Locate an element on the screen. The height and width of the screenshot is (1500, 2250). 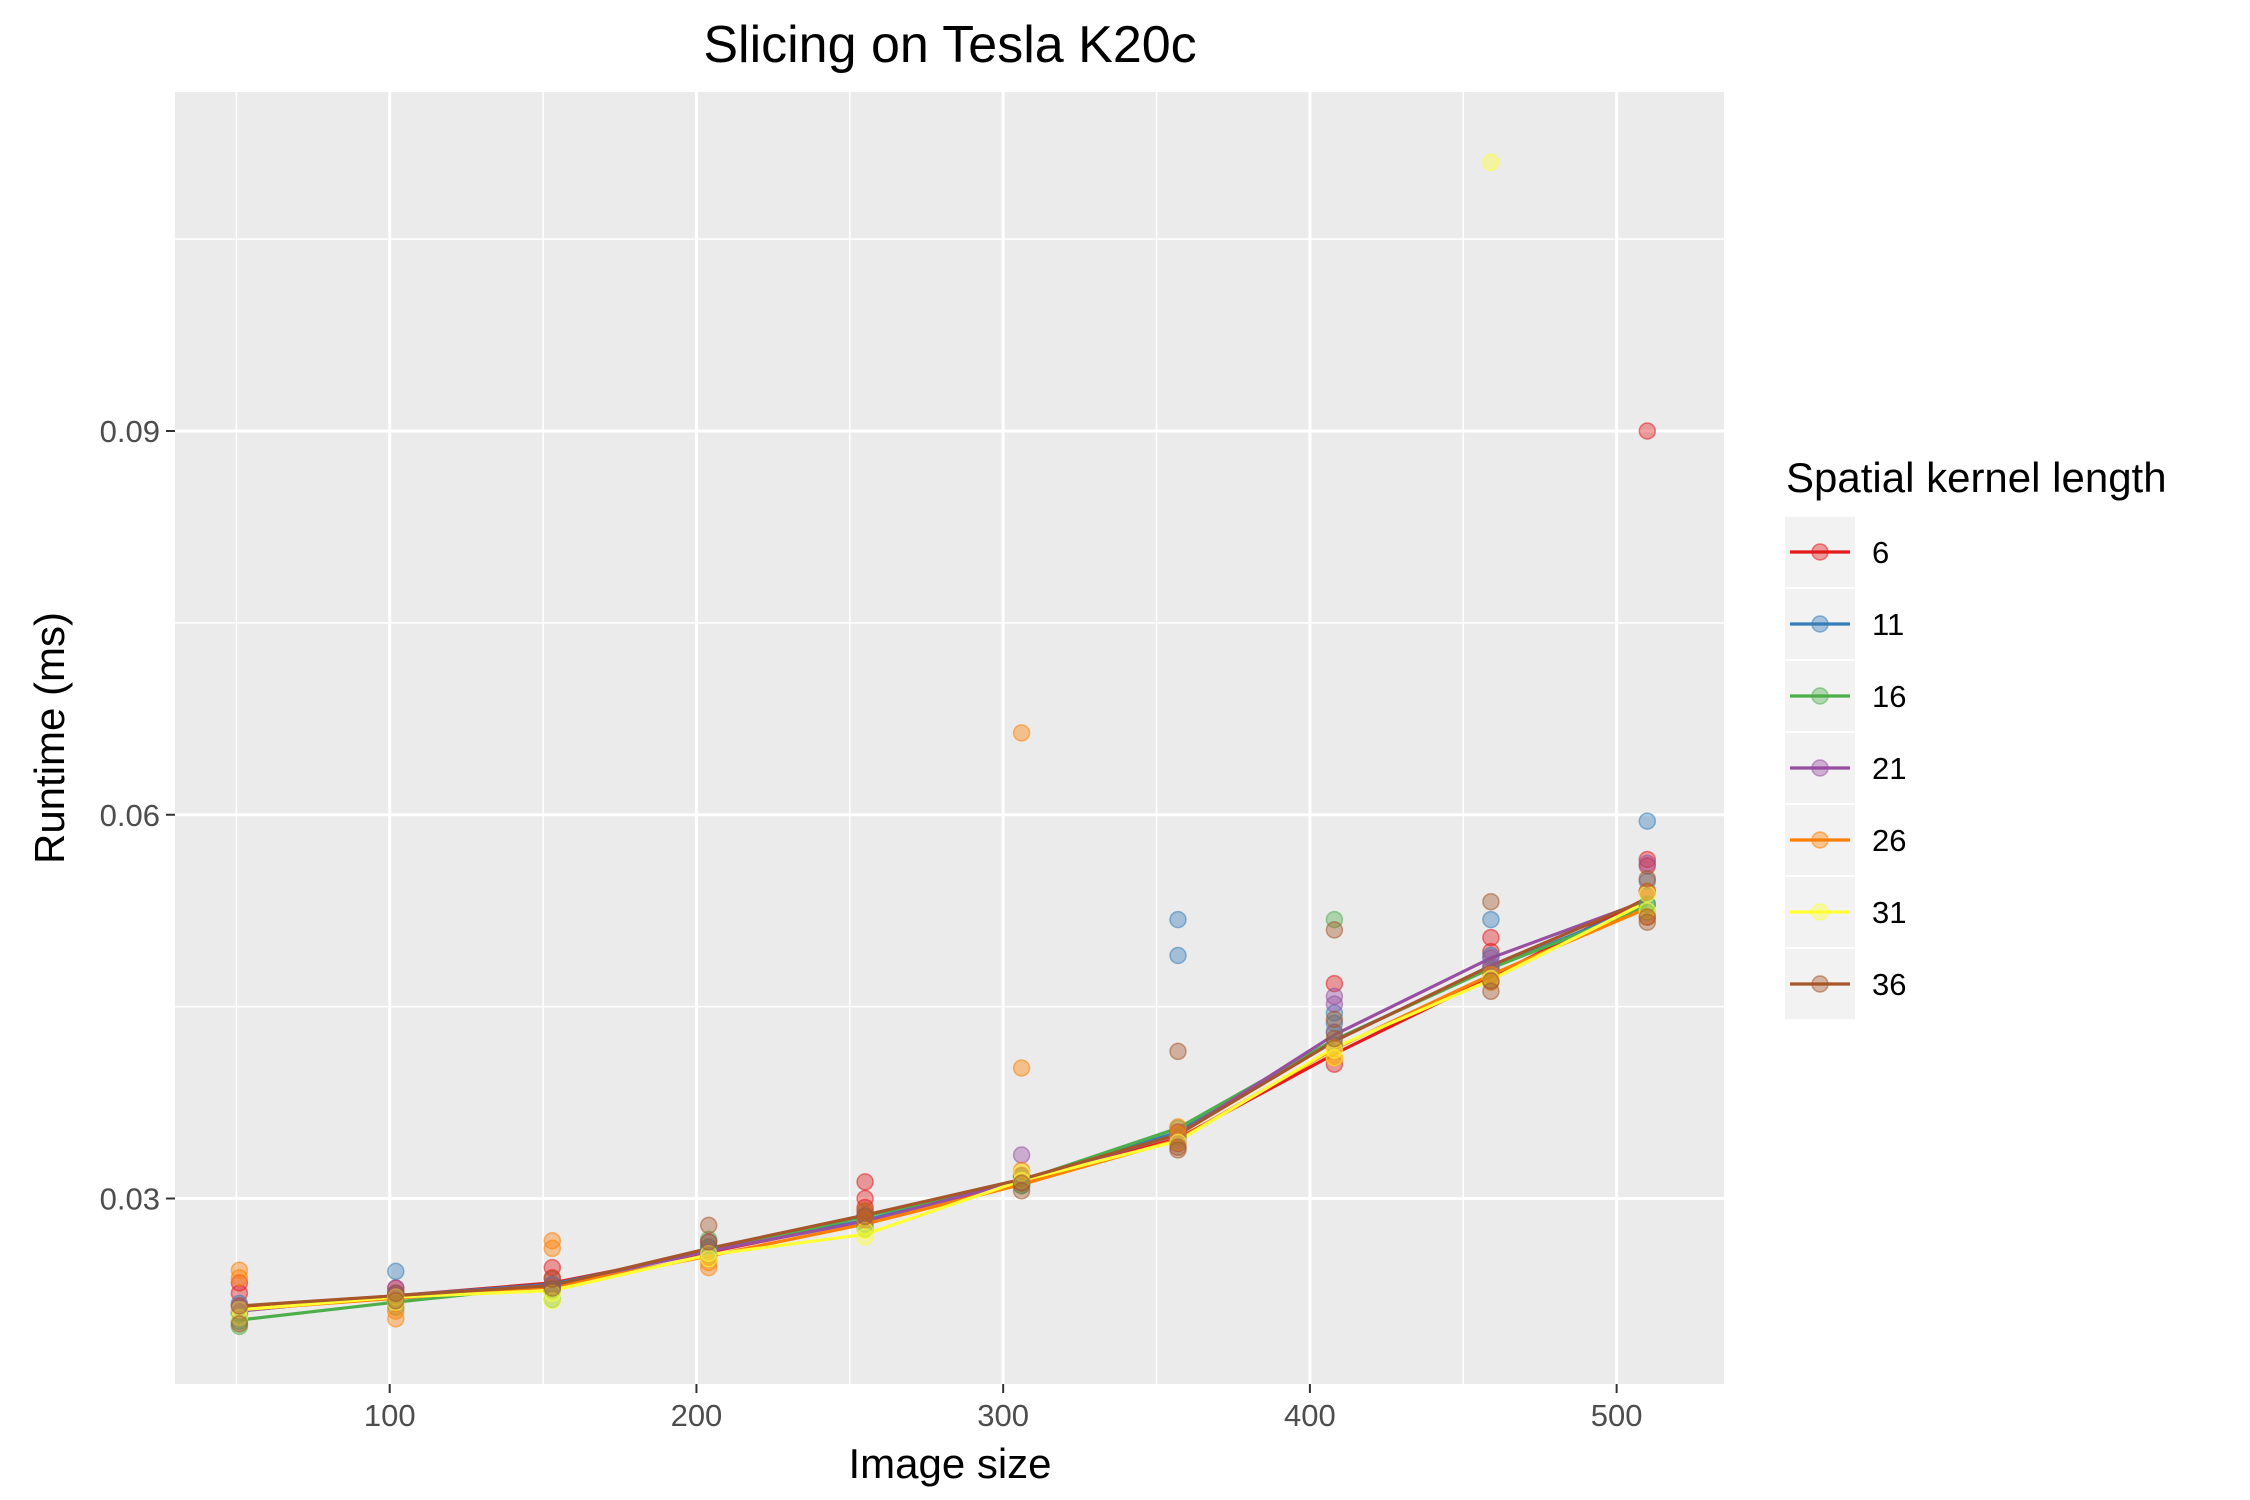
legend-label-31: 31 is located at coordinates (1889, 912).